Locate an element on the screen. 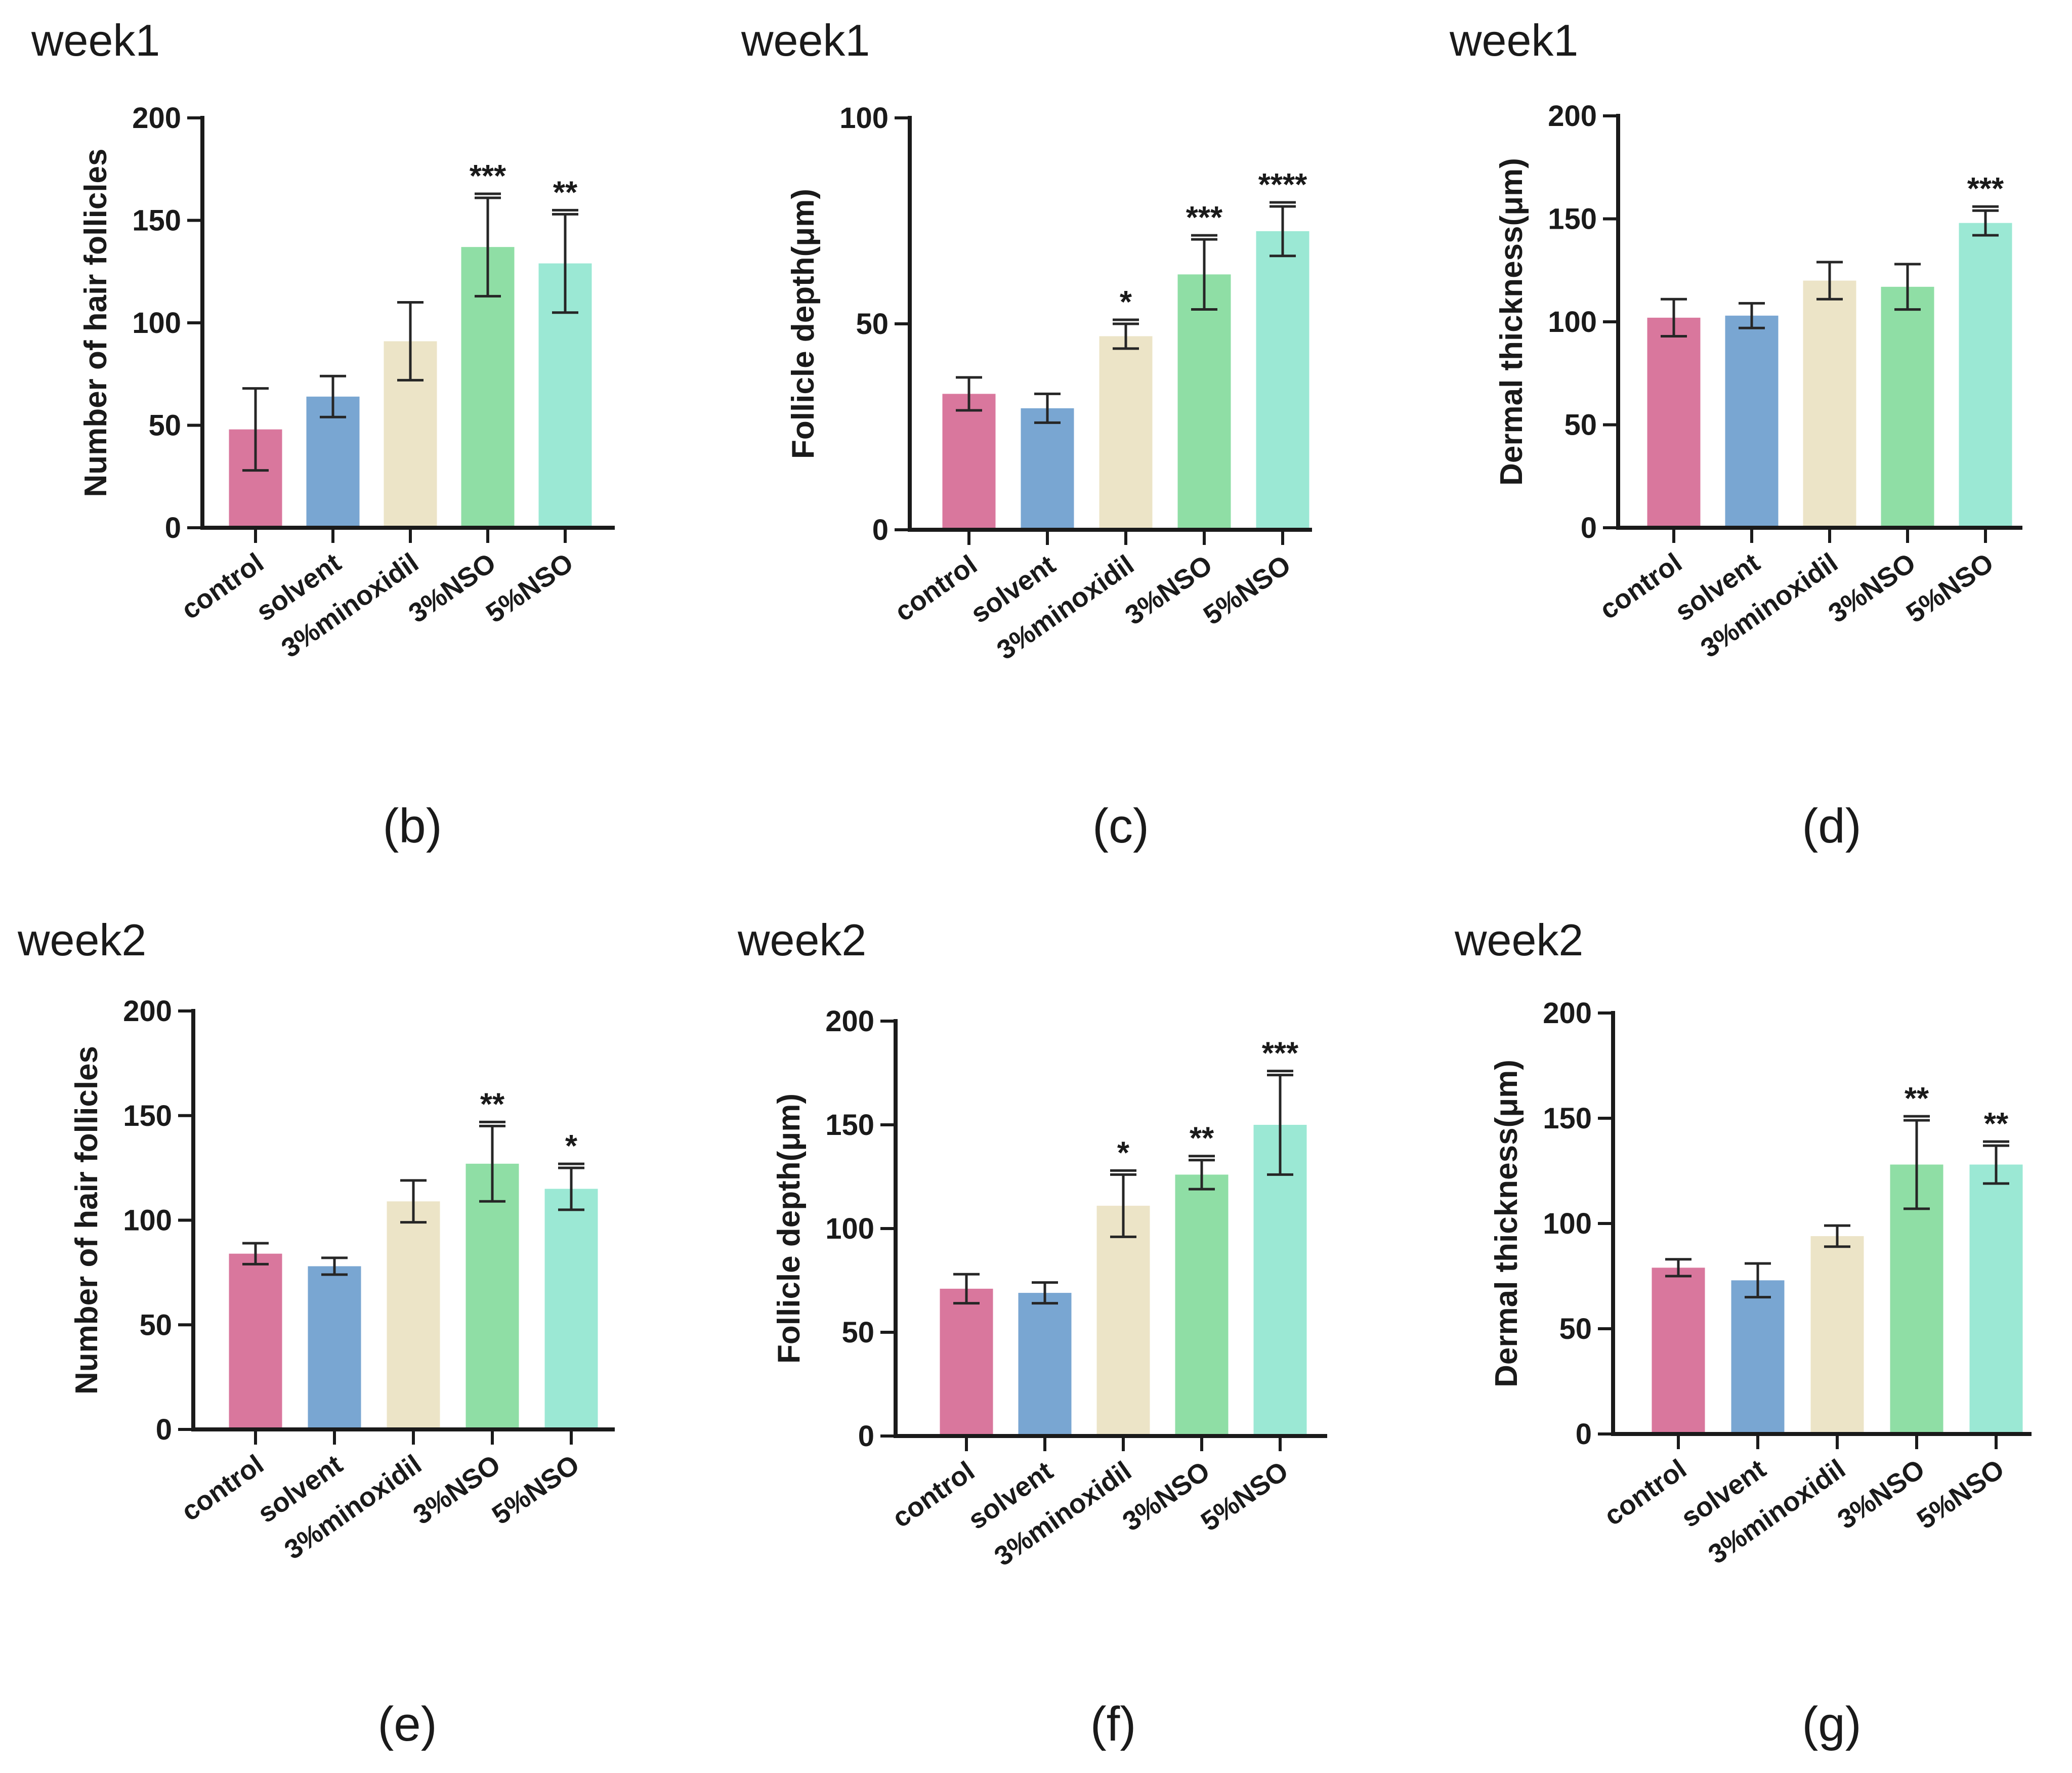 The height and width of the screenshot is (1773, 2072). panel-label: (c) is located at coordinates (1120, 826).